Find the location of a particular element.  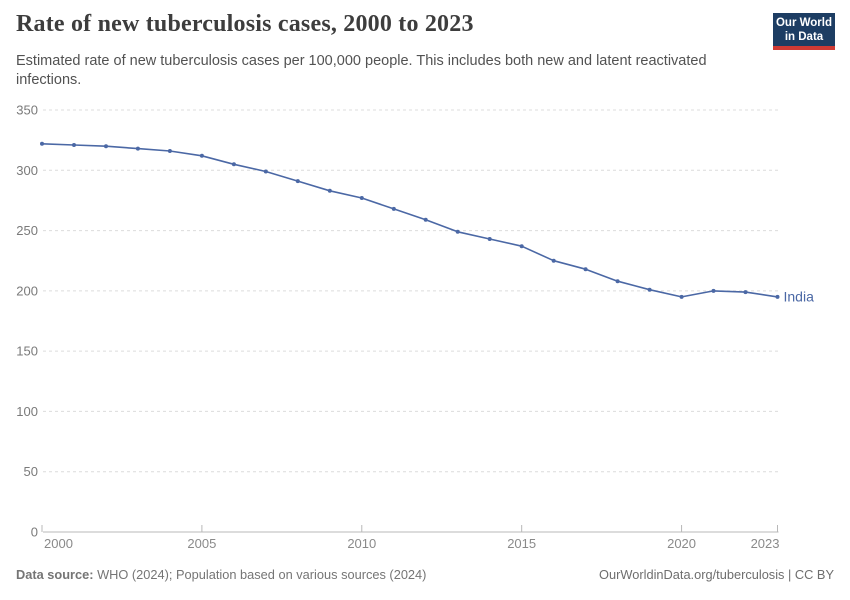

y-tick-label: 200 is located at coordinates (27, 290).